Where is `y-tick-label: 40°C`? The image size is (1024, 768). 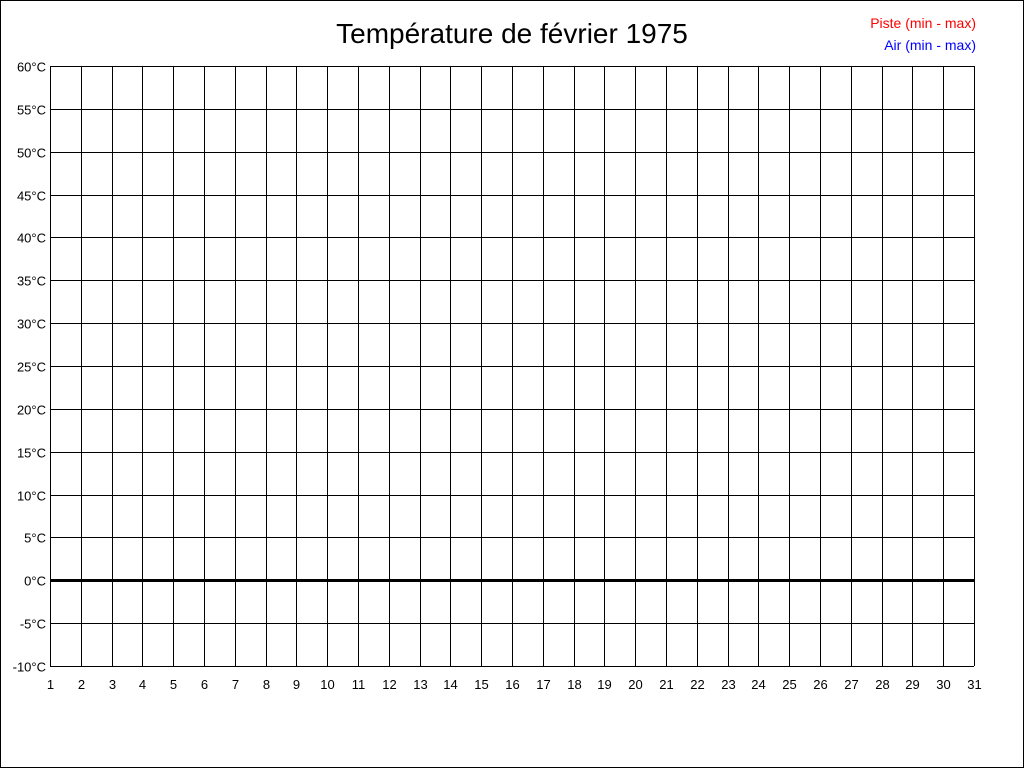
y-tick-label: 40°C is located at coordinates (31, 238).